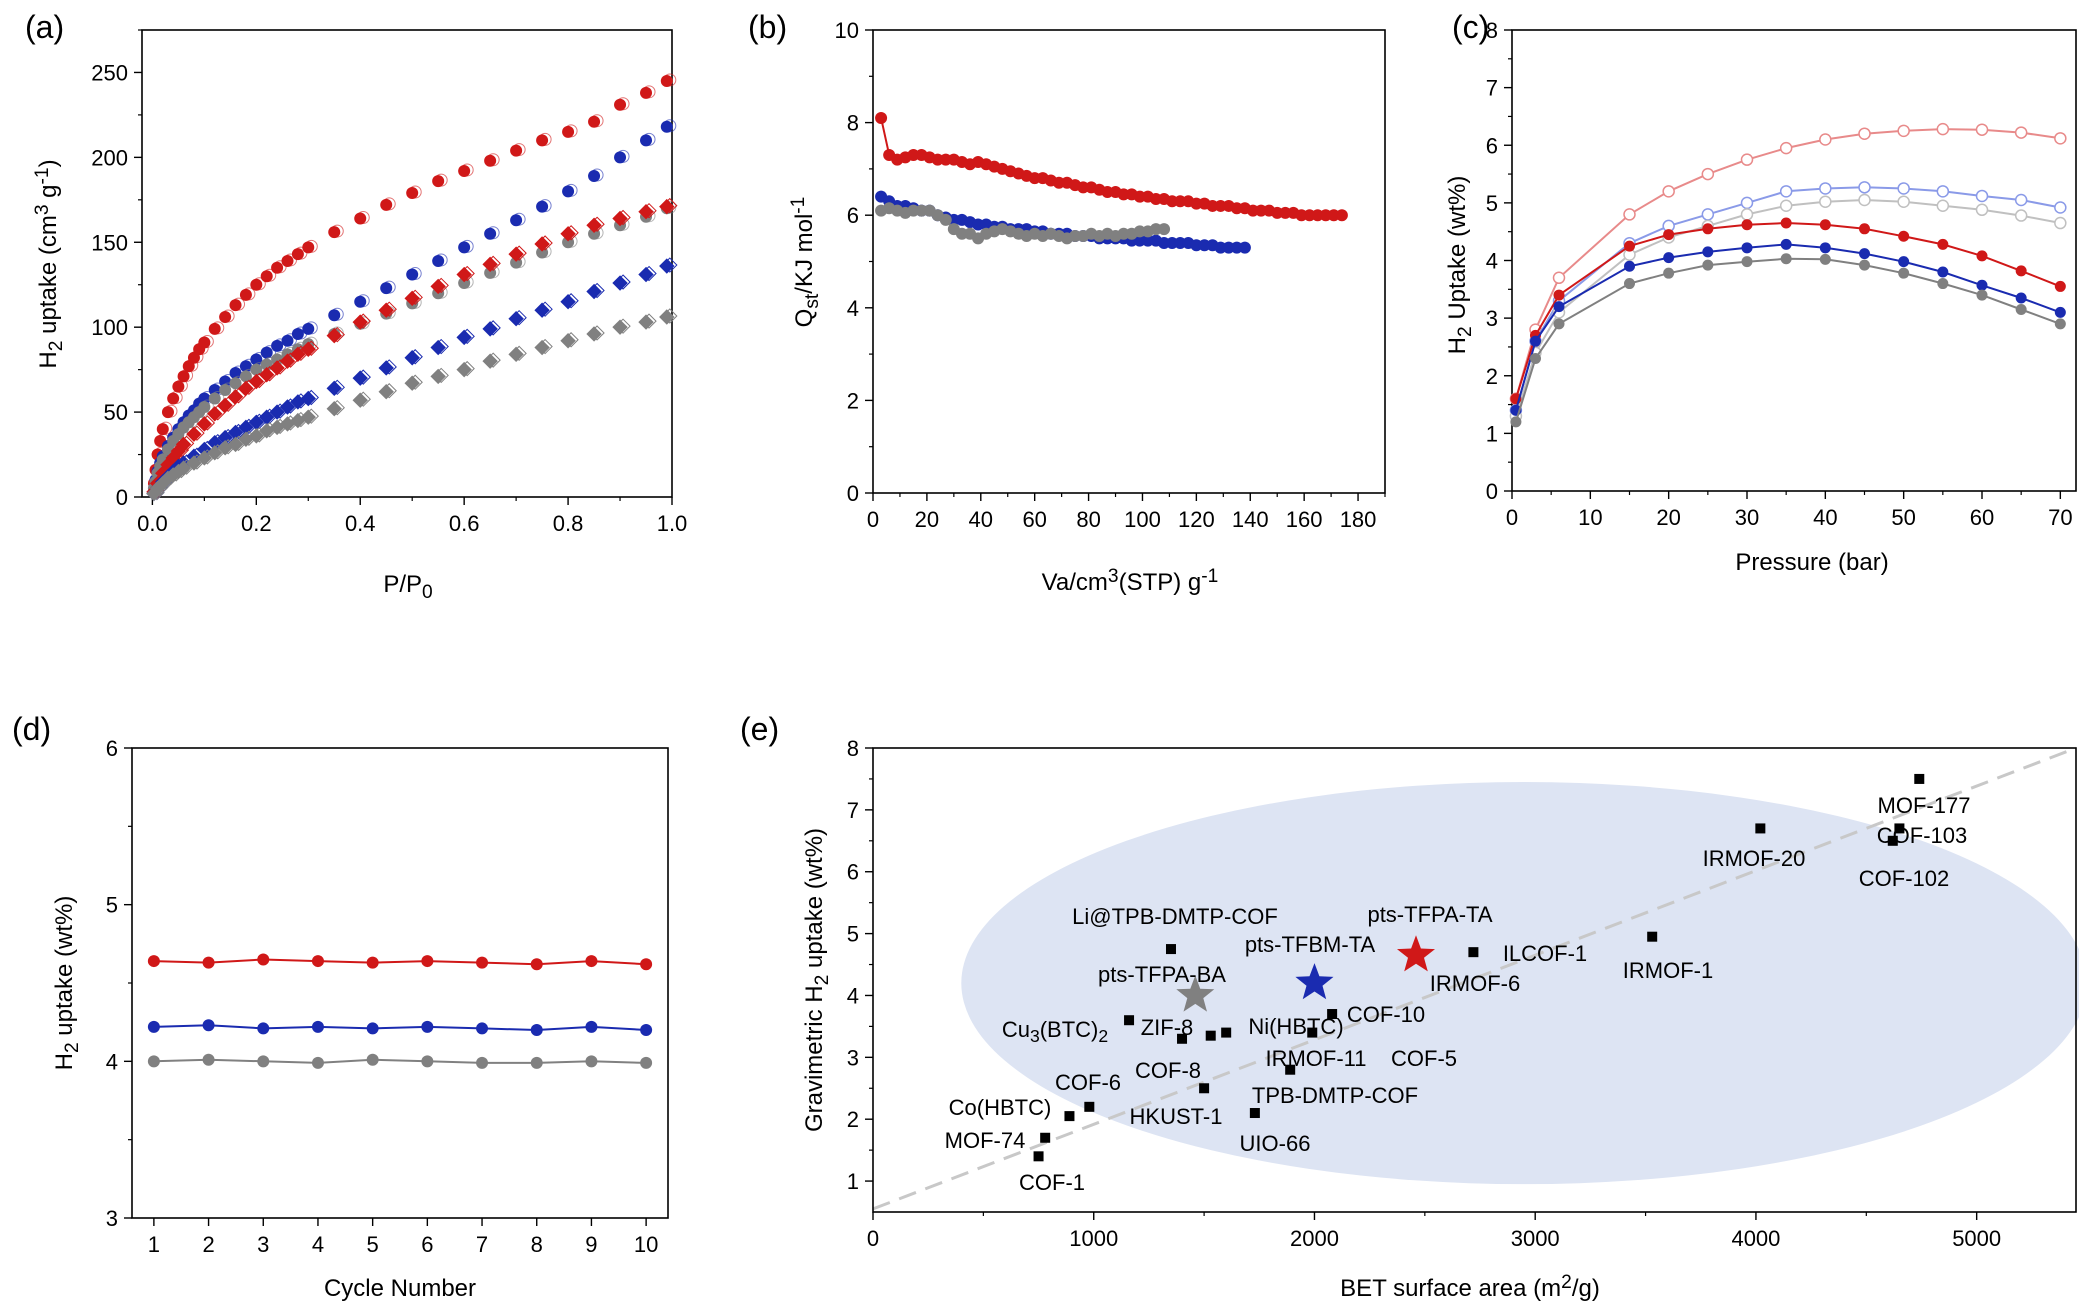 This screenshot has width=2079, height=1306. What do you see at coordinates (112, 905) in the screenshot?
I see `y-tick-label: 5` at bounding box center [112, 905].